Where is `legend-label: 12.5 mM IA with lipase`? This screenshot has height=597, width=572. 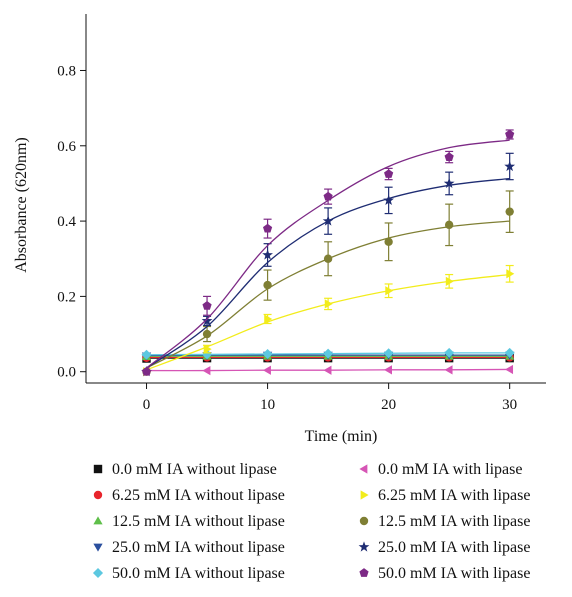 legend-label: 12.5 mM IA with lipase is located at coordinates (454, 521).